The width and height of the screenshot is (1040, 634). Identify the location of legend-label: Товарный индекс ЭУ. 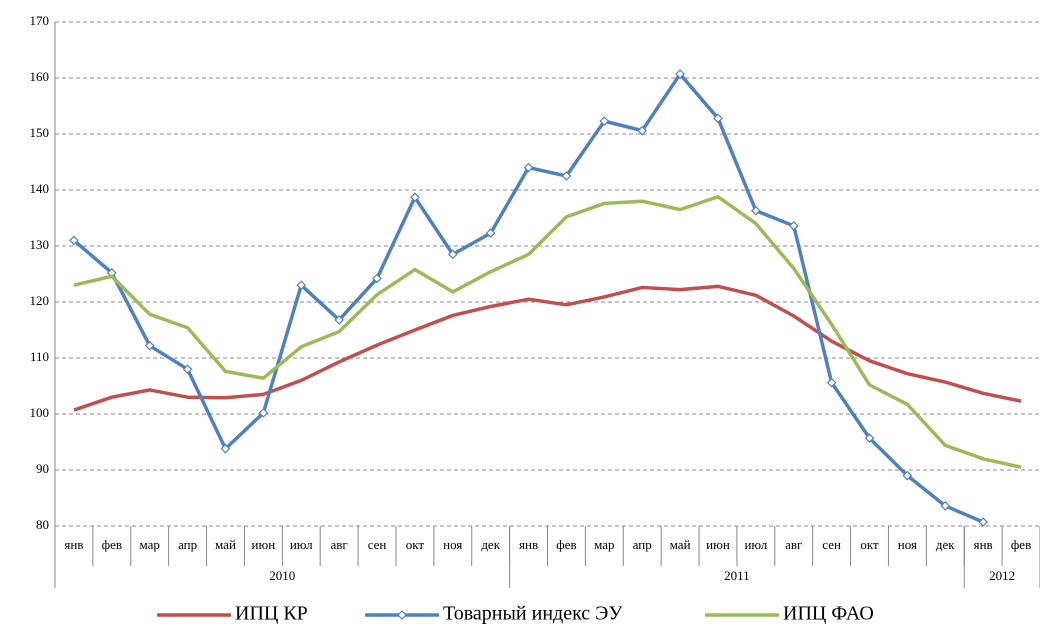
(533, 614).